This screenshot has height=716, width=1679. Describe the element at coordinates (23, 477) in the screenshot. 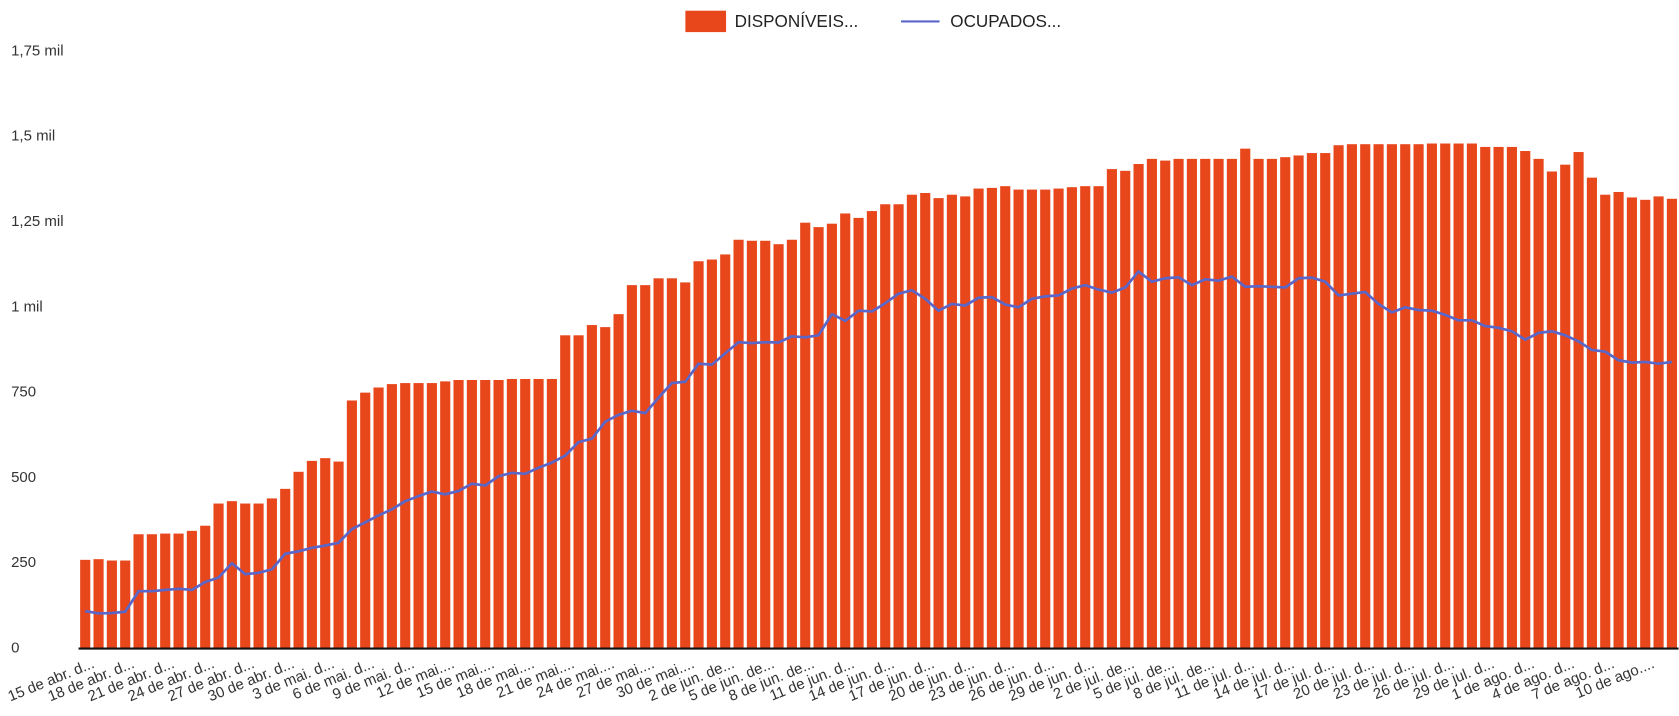

I see `y-tick-label: 500` at that location.